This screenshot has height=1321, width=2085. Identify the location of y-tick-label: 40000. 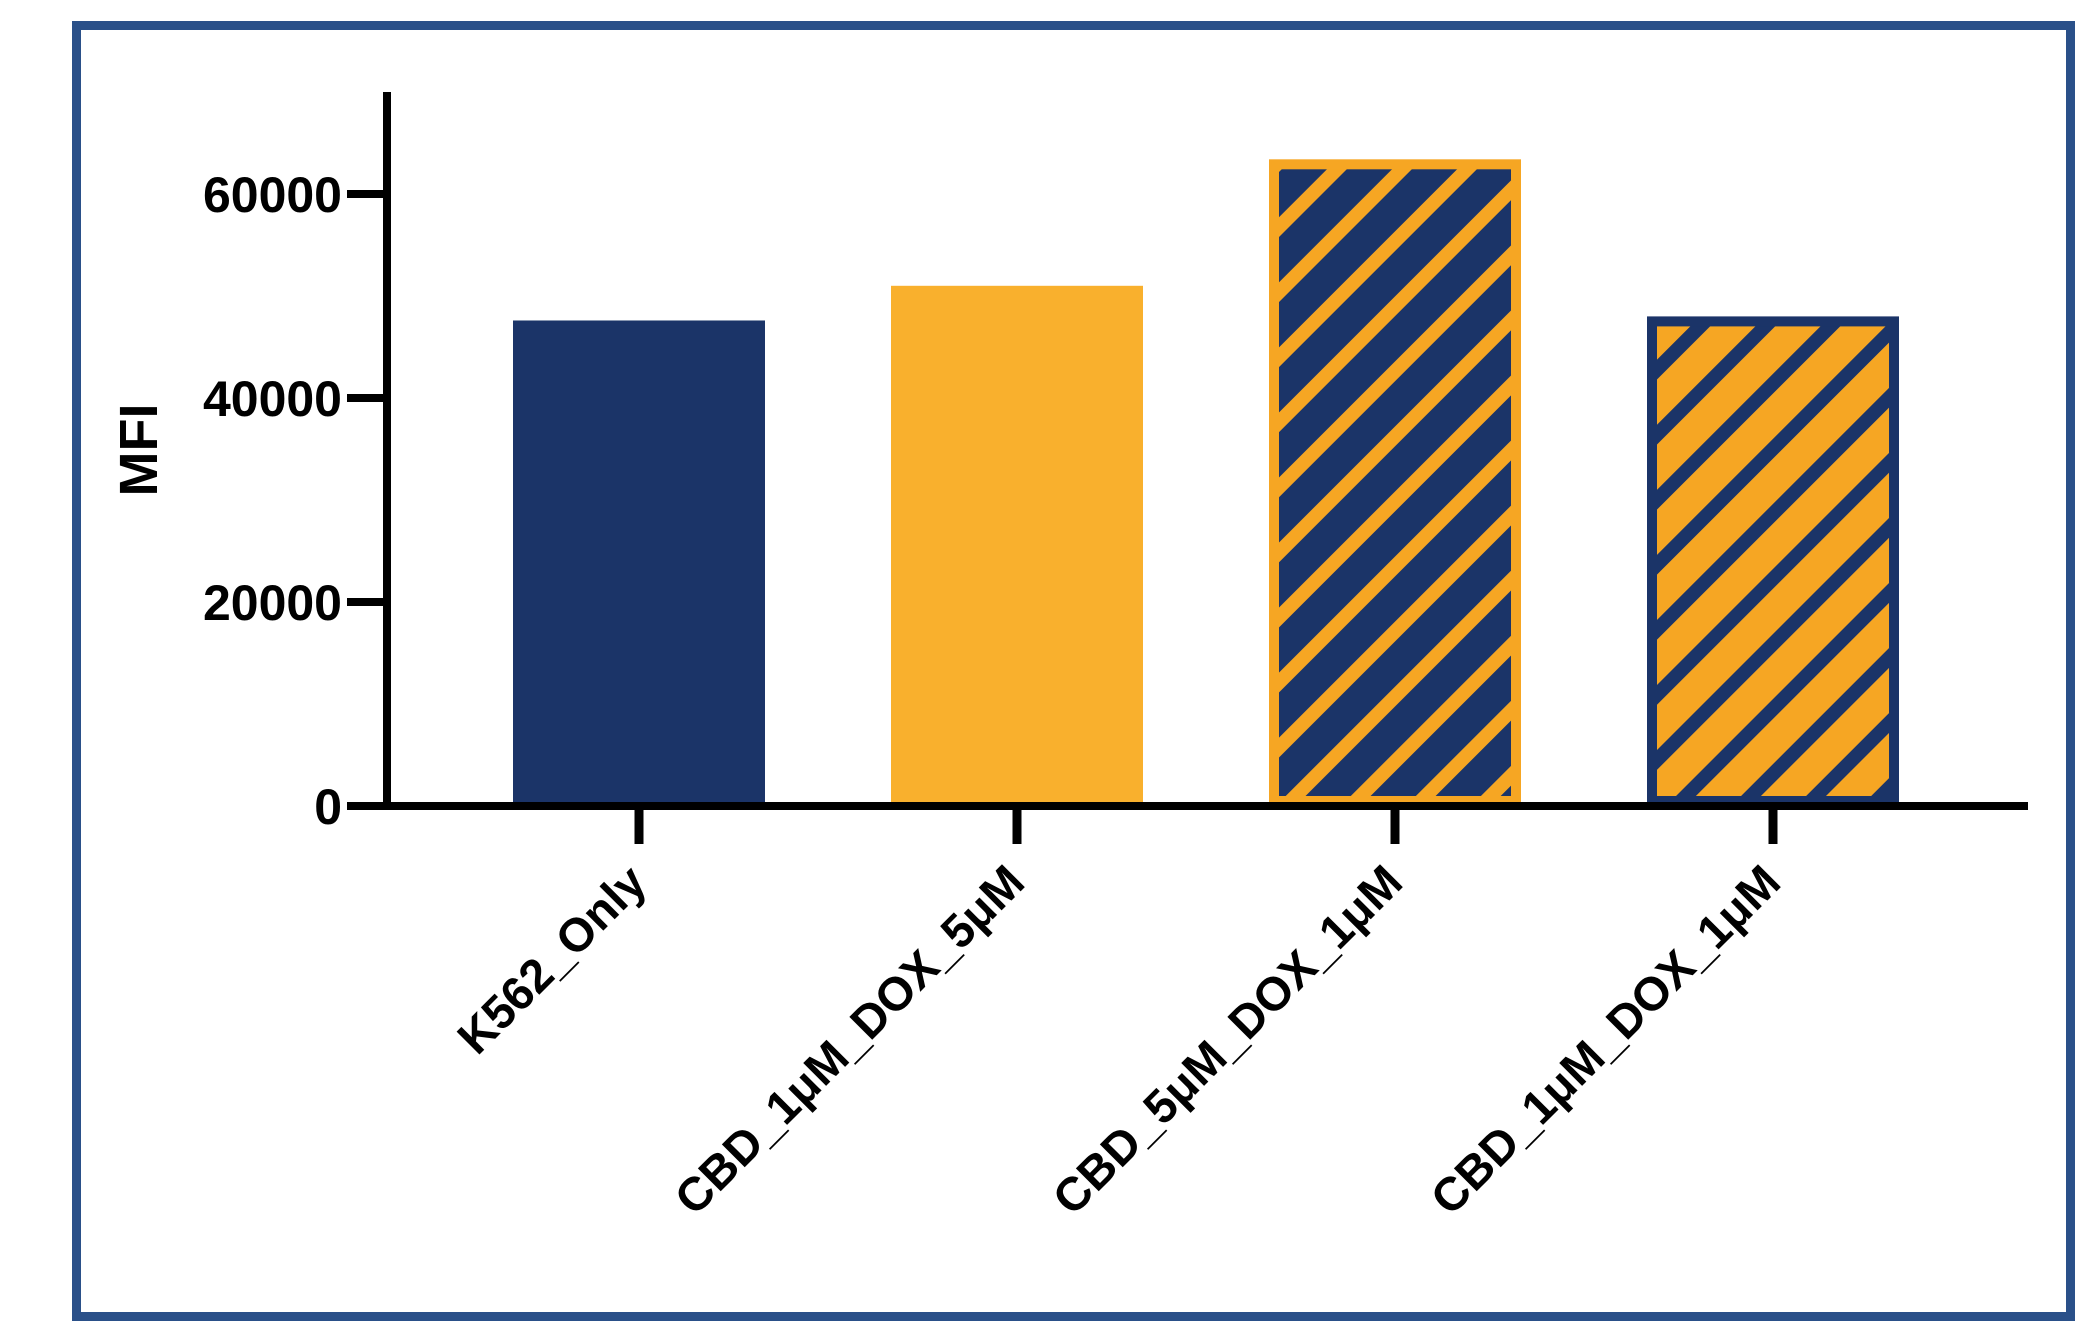
(272, 399).